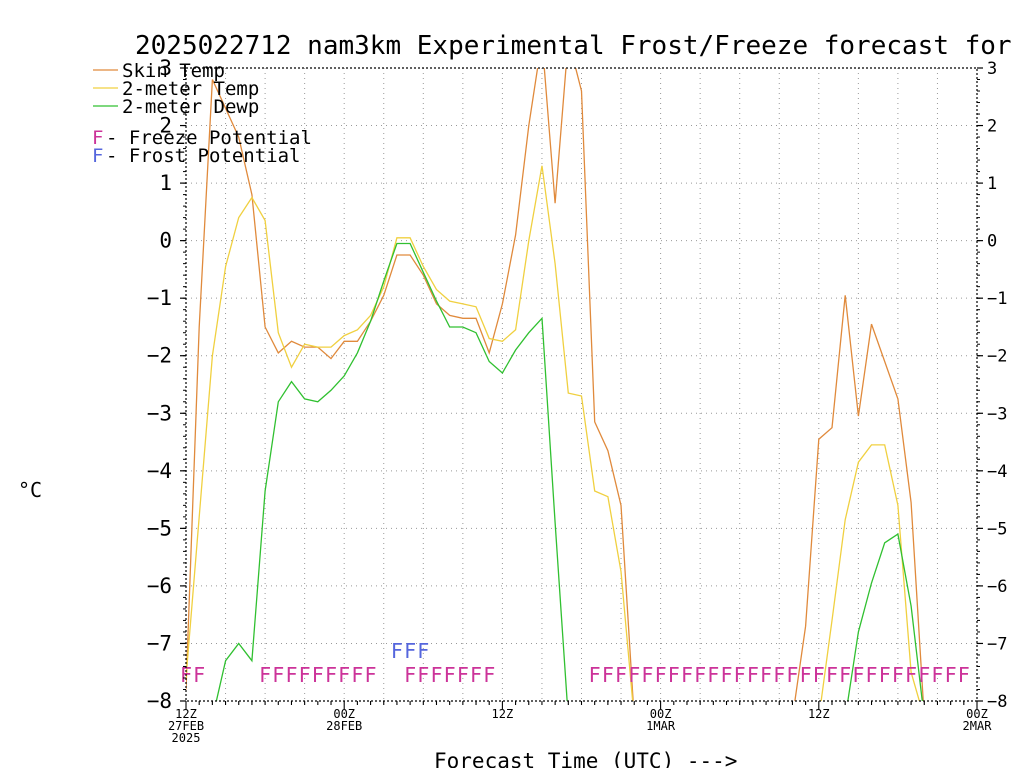 This screenshot has height=768, width=1024. I want to click on y-tick-label-right: −2, so click(997, 357).